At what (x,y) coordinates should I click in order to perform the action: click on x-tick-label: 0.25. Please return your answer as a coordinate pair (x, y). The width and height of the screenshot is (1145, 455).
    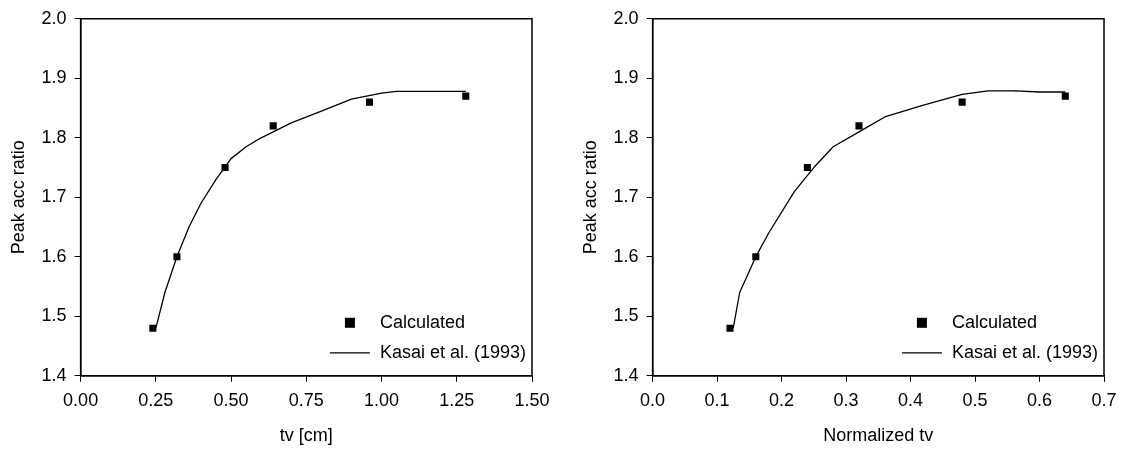
    Looking at the image, I should click on (156, 399).